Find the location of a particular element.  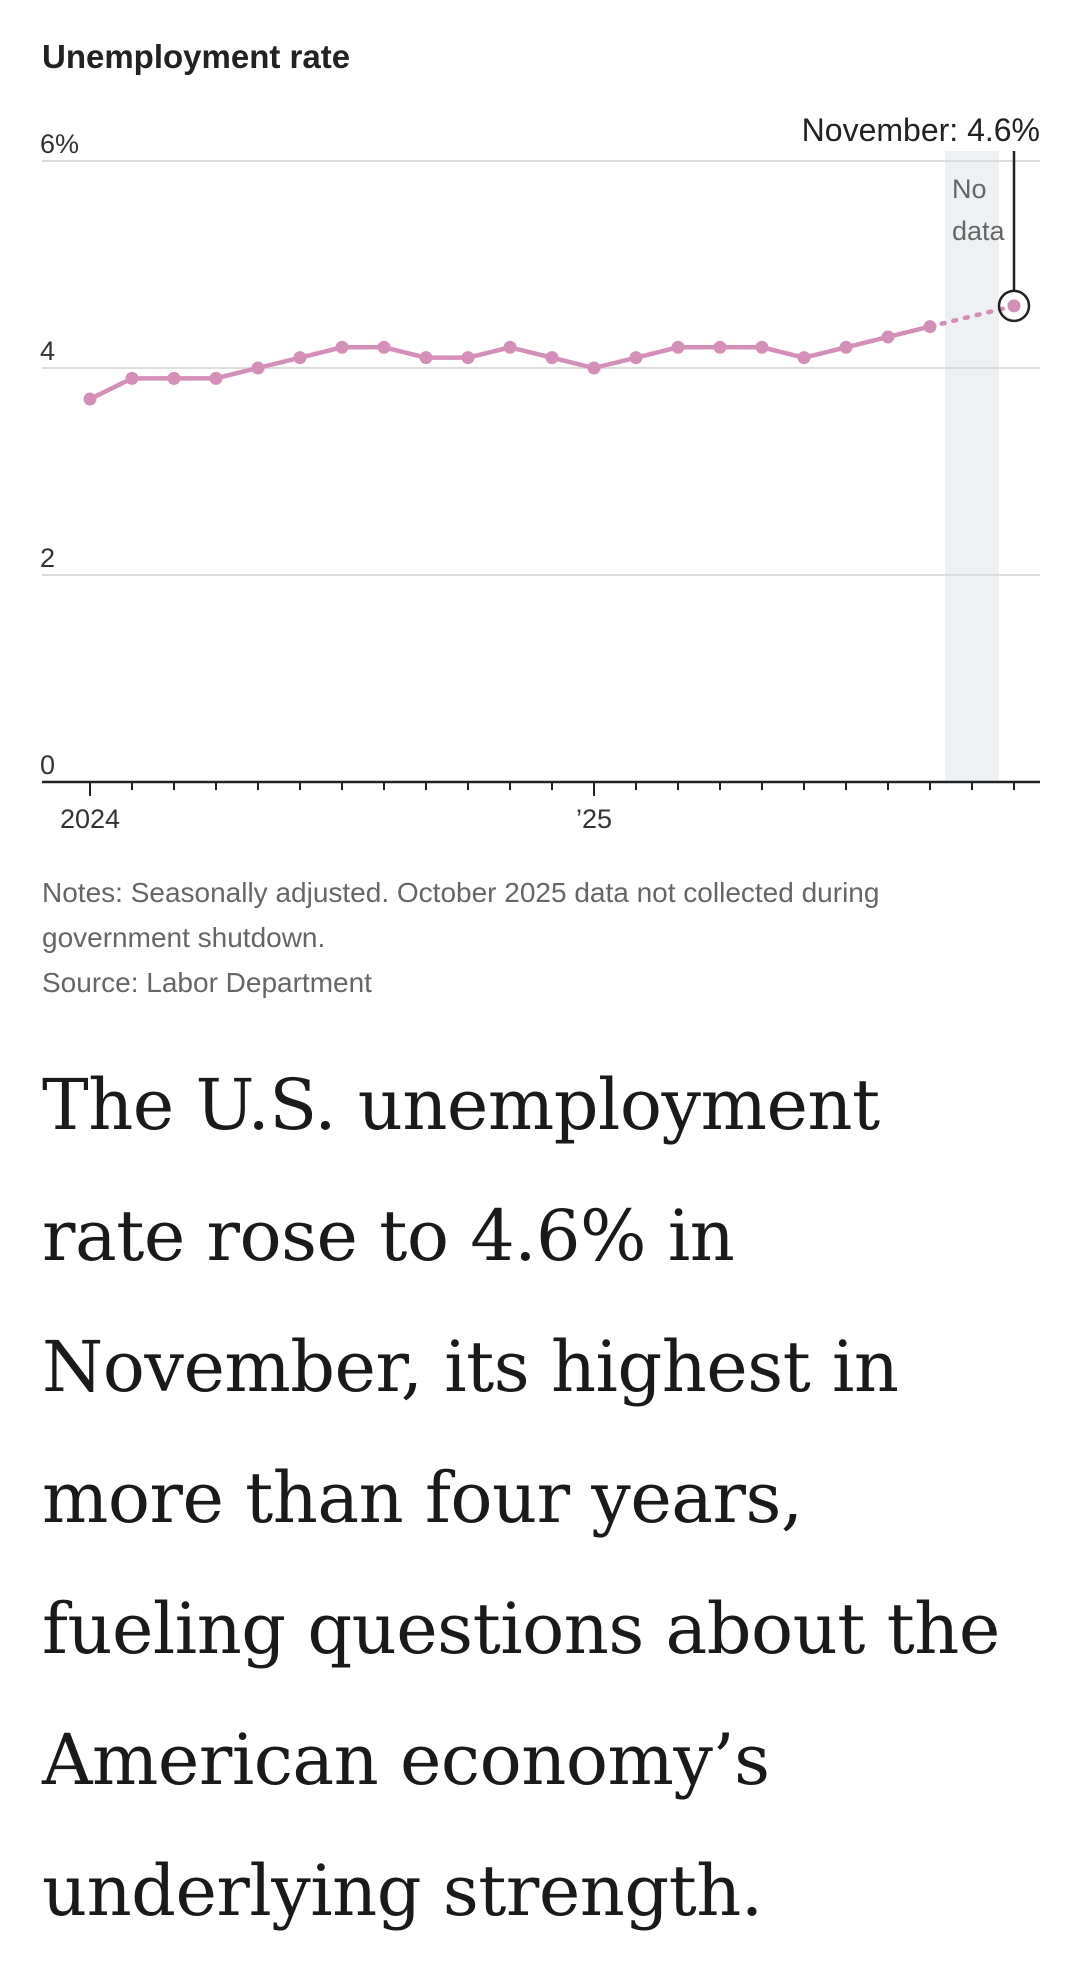

x-tick-label: 2024 is located at coordinates (90, 819).